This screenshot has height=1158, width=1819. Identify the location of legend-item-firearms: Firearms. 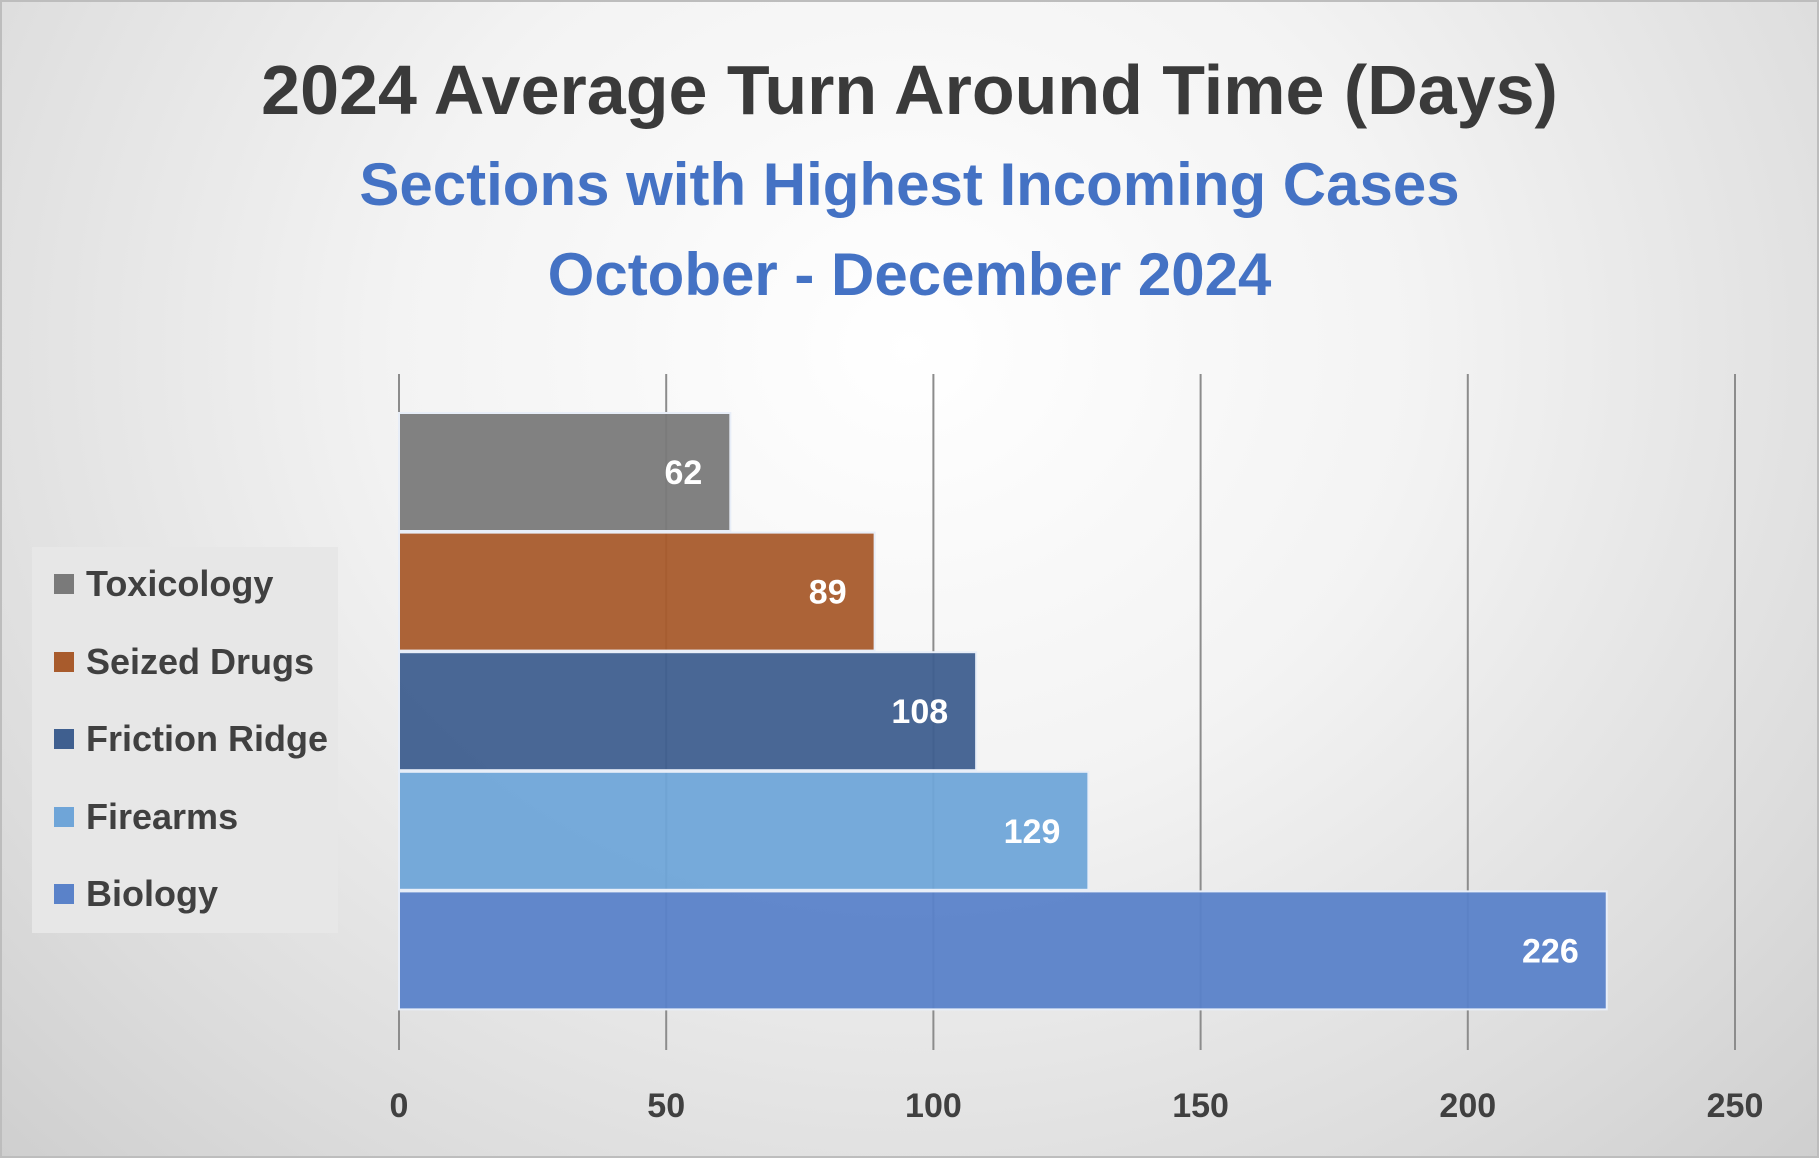
(146, 816).